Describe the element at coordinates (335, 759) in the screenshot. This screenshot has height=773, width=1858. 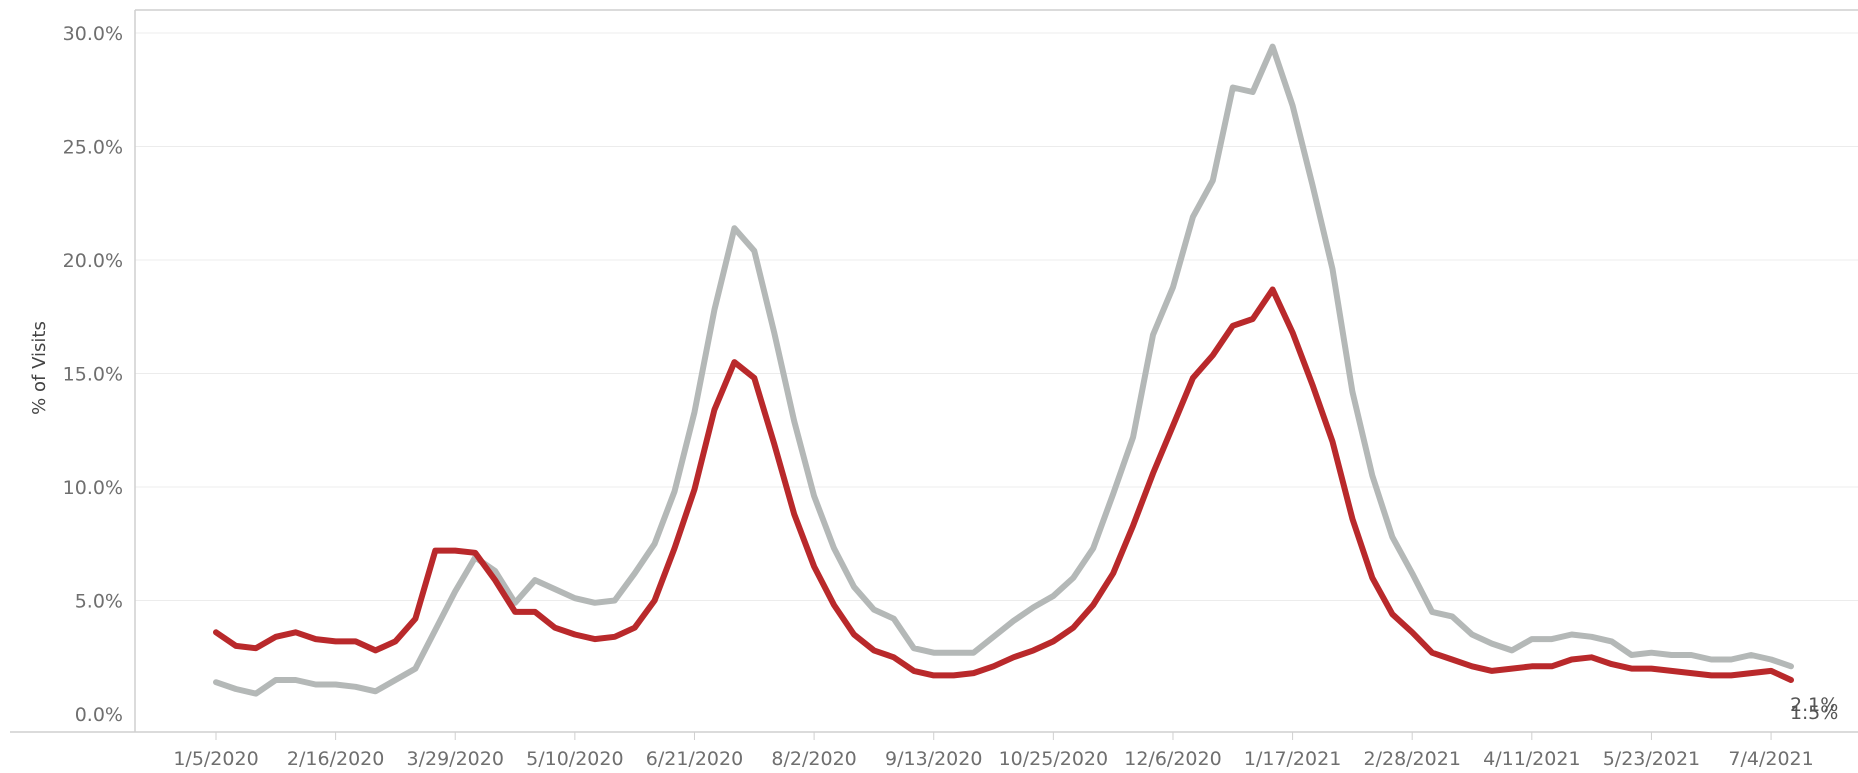
I see `x-tick-label: 2/16/2020` at that location.